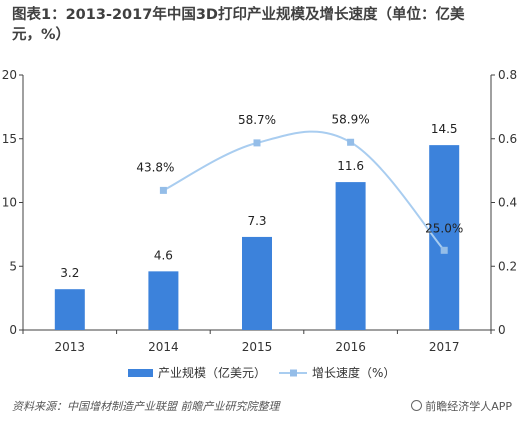  Describe the element at coordinates (417, 405) in the screenshot. I see `brand-logo-icon` at that location.